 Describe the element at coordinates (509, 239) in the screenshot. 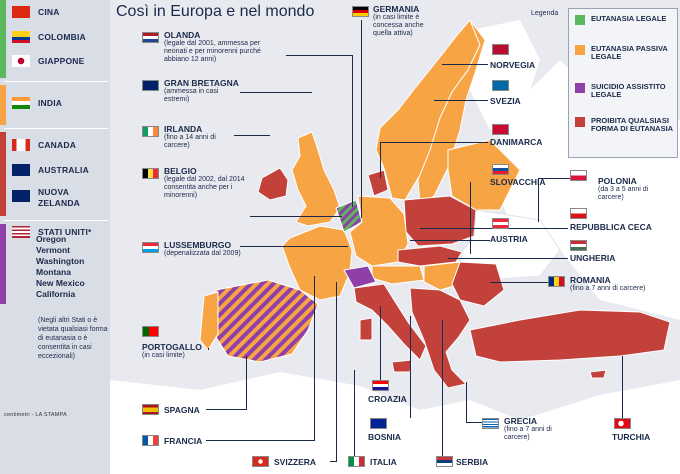

I see `label-austria: AUSTRIA` at that location.